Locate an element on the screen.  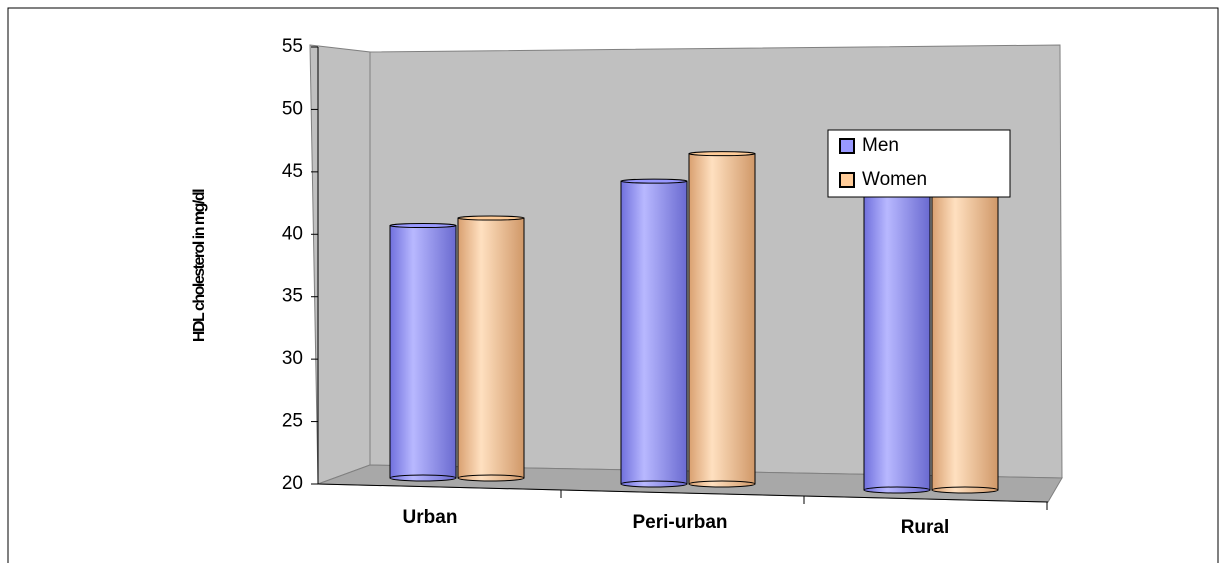
y-tick-label: 55 is located at coordinates (292, 46).